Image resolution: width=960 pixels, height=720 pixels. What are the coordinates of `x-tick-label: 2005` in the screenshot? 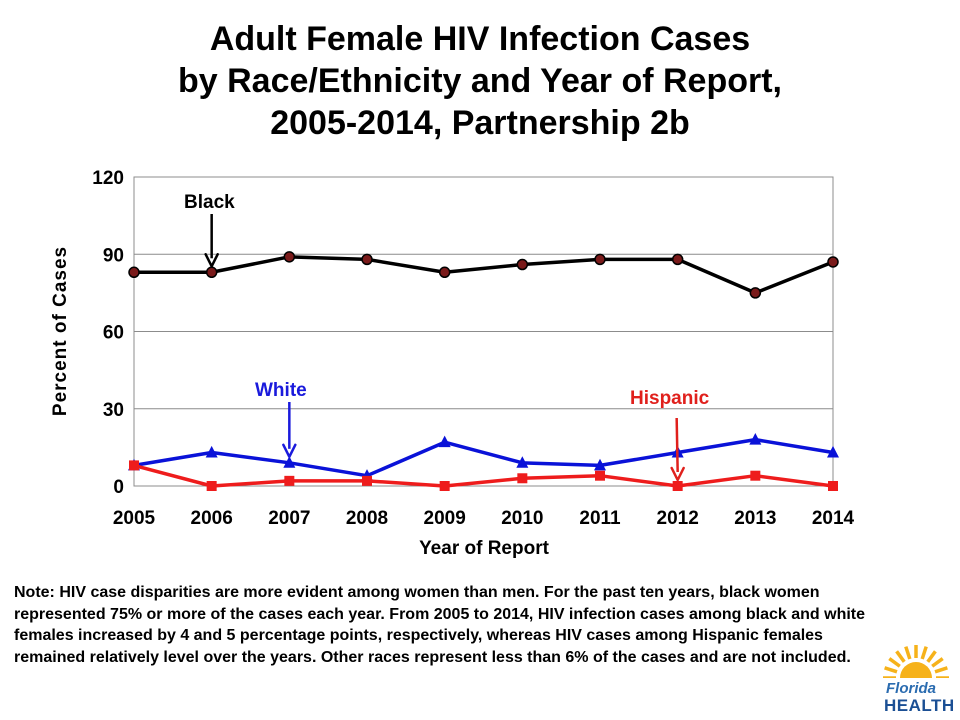 It's located at (134, 518).